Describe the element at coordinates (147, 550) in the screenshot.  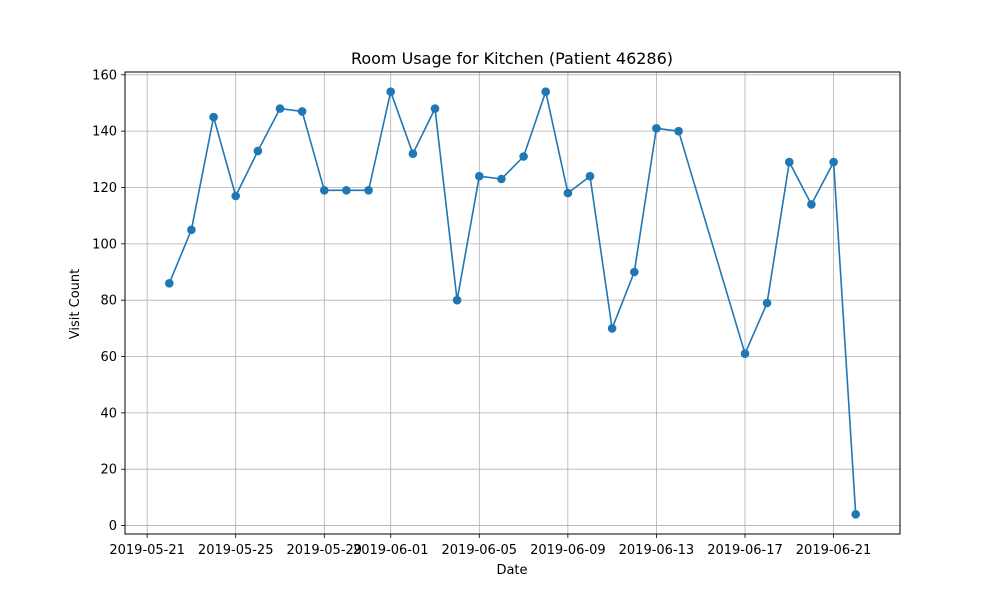
I see `x-tick-label: 2019-05-21` at that location.